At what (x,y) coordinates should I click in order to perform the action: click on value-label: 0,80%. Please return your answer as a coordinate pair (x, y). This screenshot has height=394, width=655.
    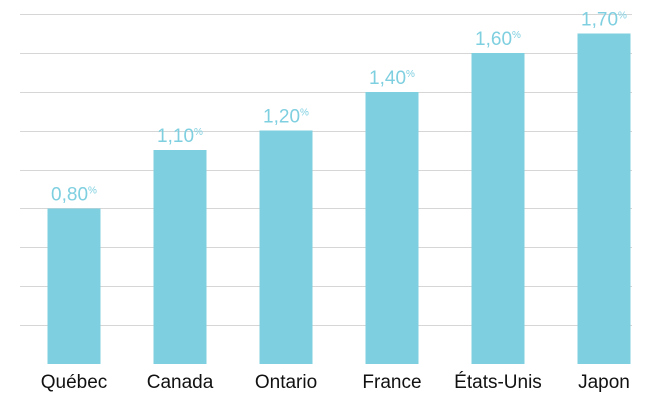
    Looking at the image, I should click on (74, 194).